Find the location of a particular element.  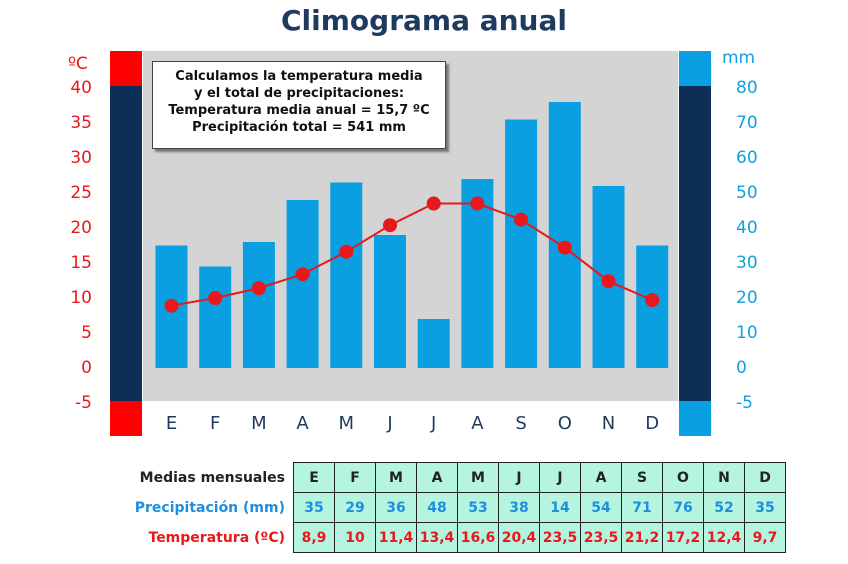

left-tick-label: 20 is located at coordinates (81, 228).